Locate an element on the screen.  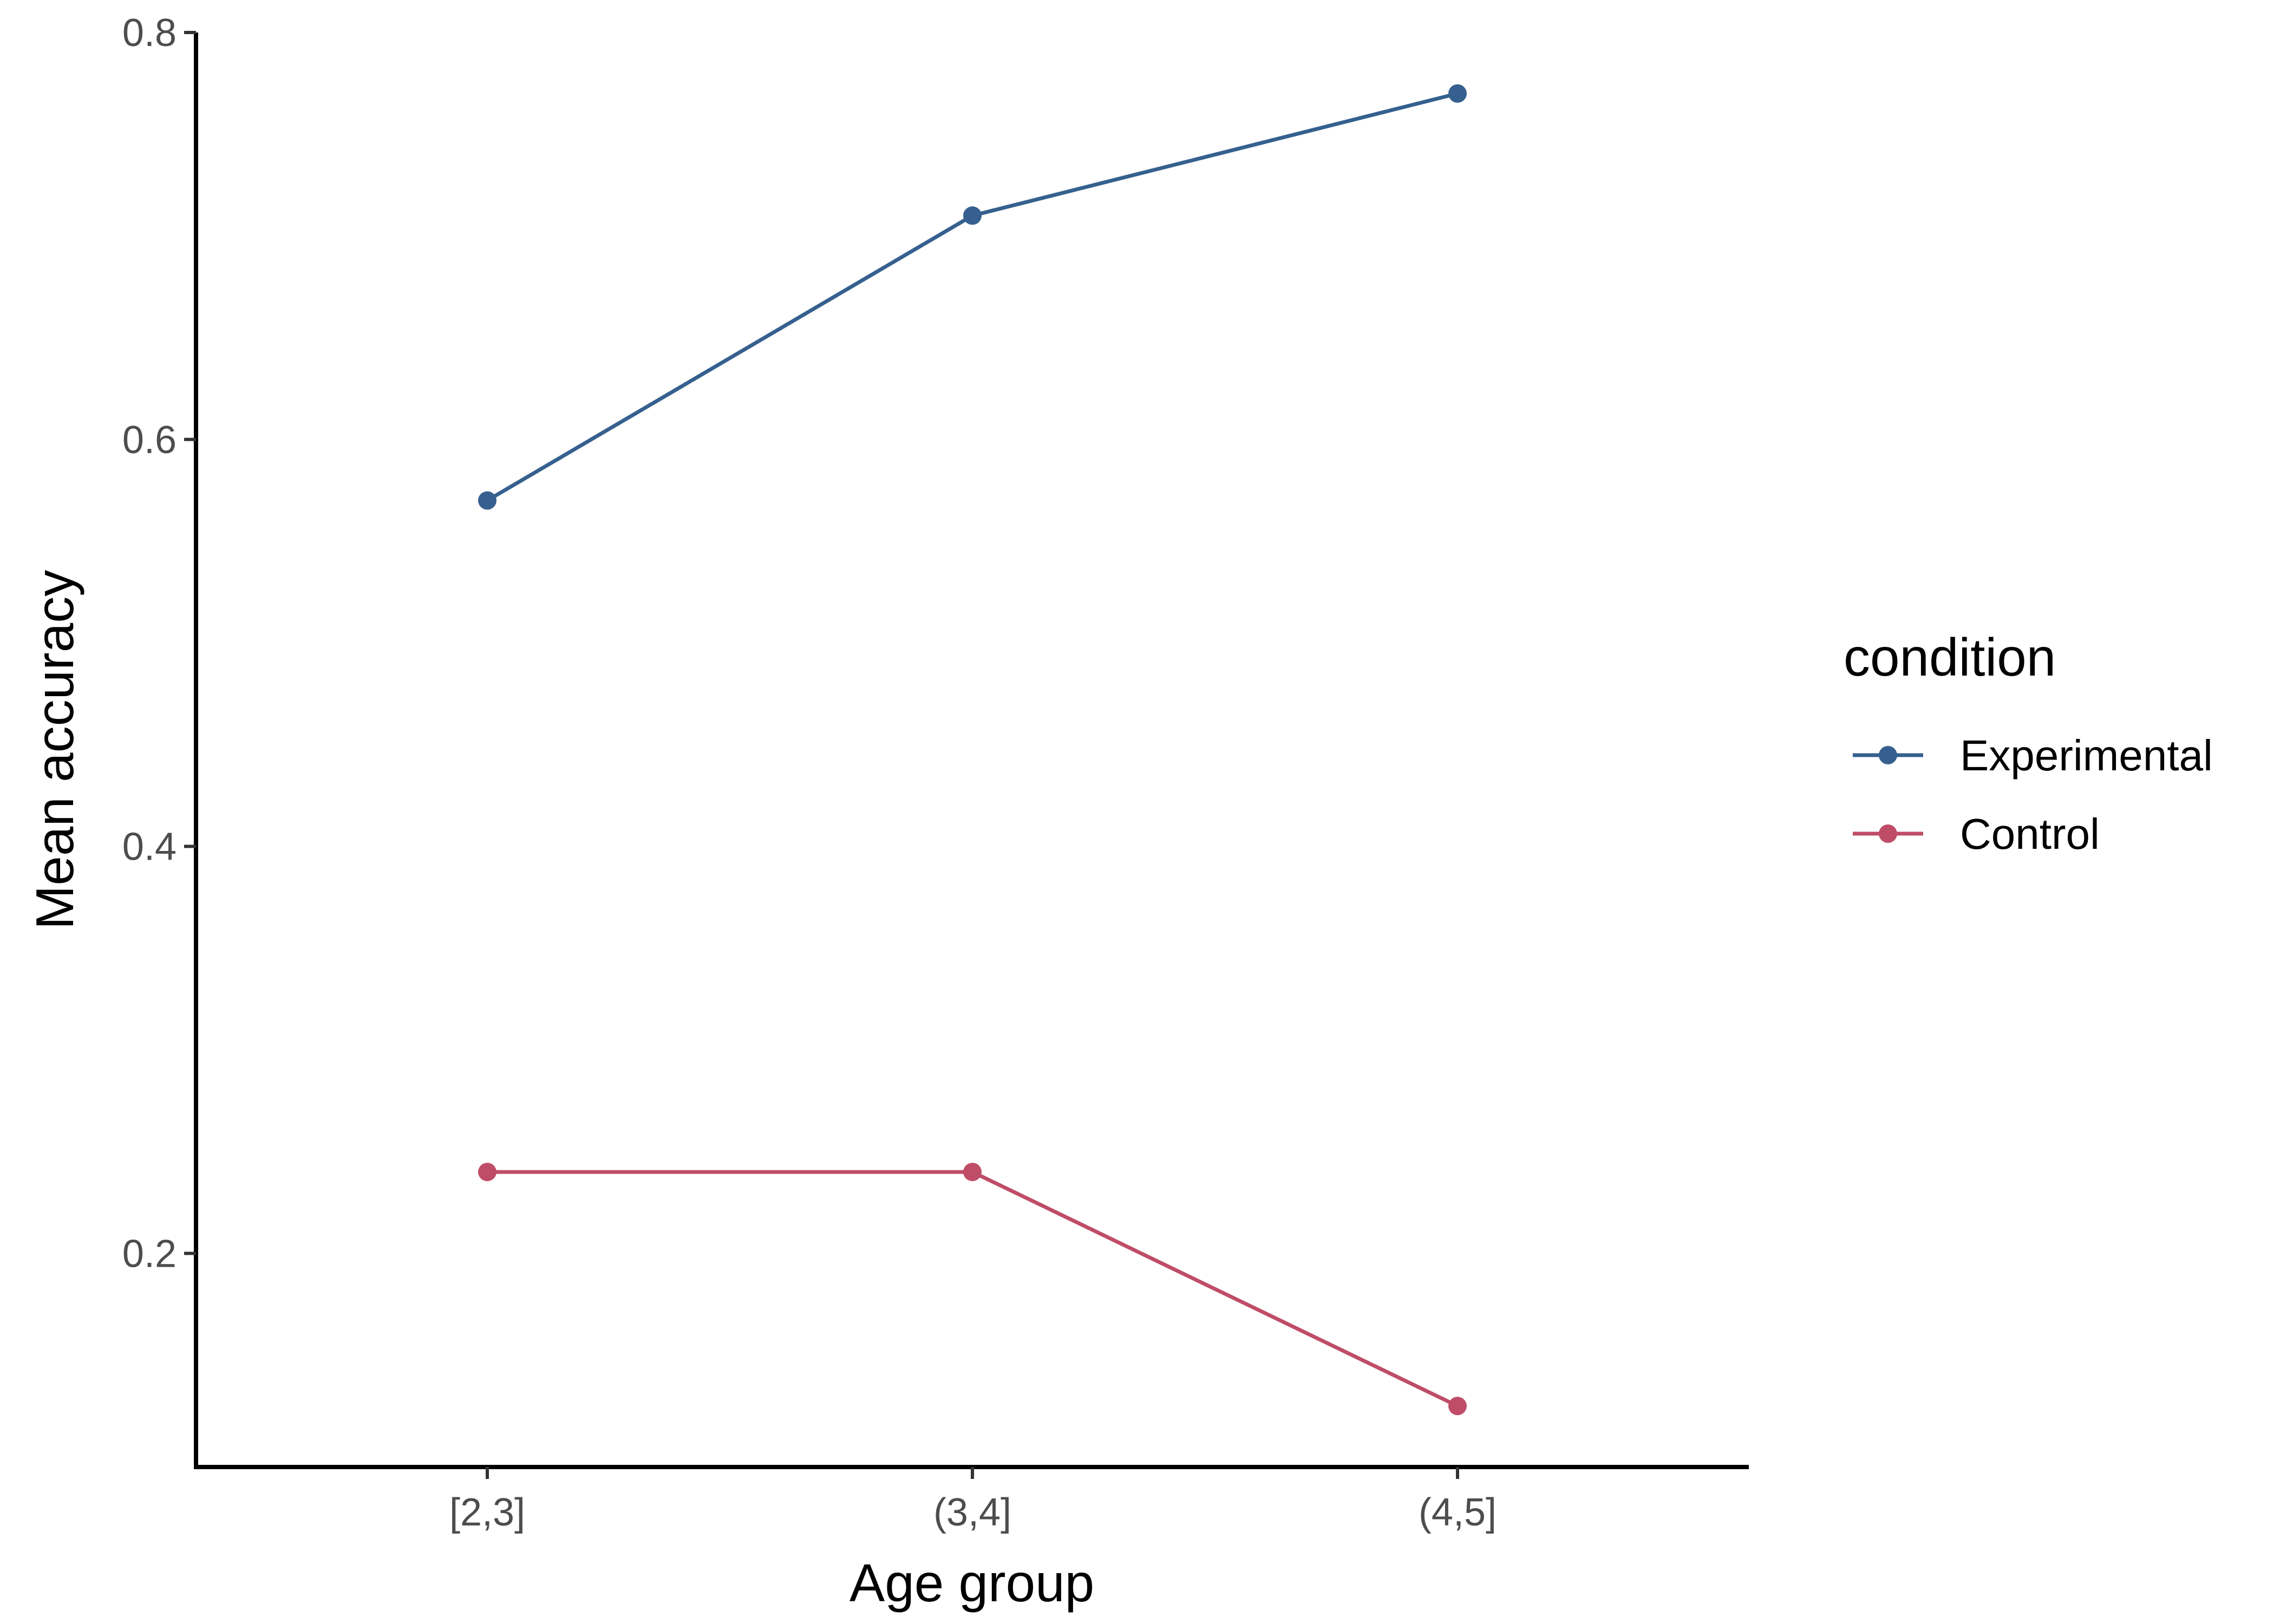
legend-items: Experimental Control is located at coordinates (2033, 794).